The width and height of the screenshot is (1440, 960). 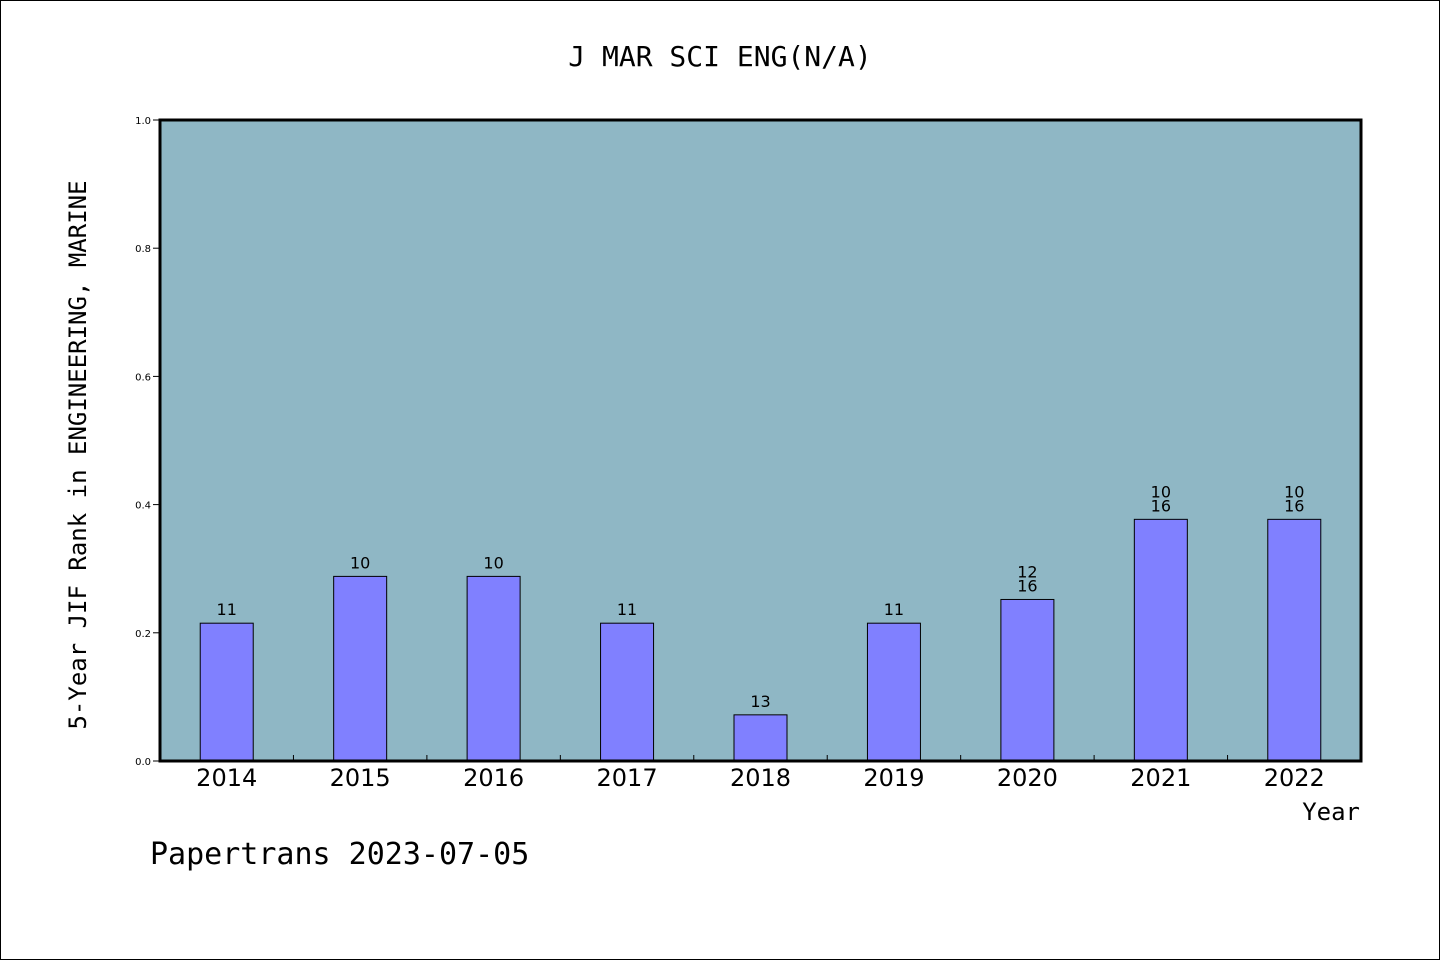 I want to click on y-tick-label: 0.4, so click(x=143, y=506).